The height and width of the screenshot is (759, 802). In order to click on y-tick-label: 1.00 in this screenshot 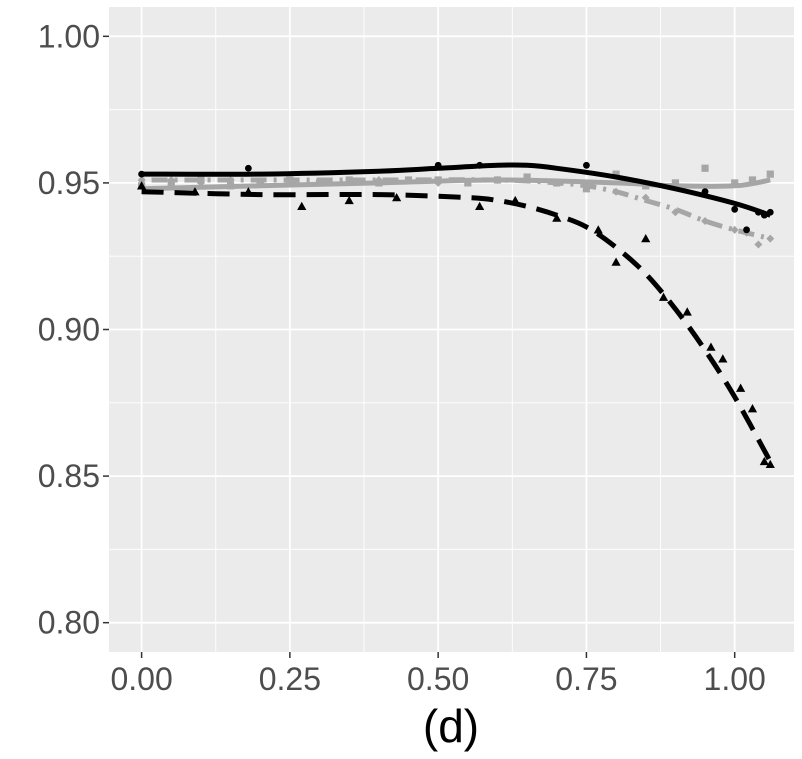, I will do `click(69, 36)`.